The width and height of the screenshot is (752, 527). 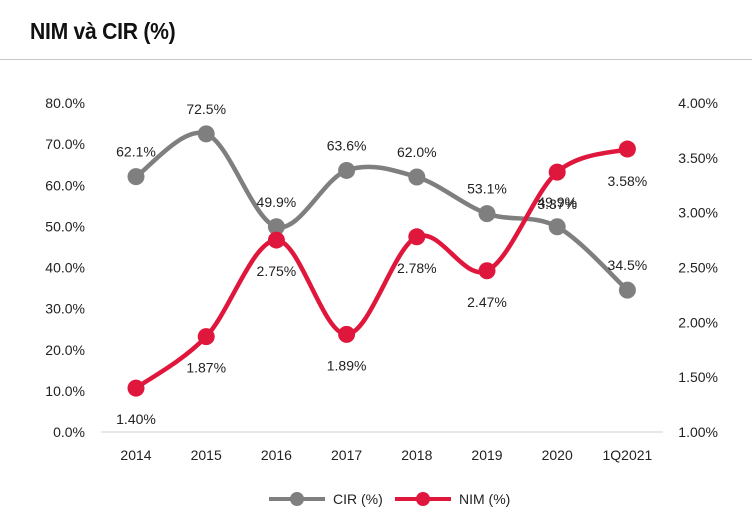 What do you see at coordinates (698, 432) in the screenshot?
I see `y-right-tick-label: 1.00%` at bounding box center [698, 432].